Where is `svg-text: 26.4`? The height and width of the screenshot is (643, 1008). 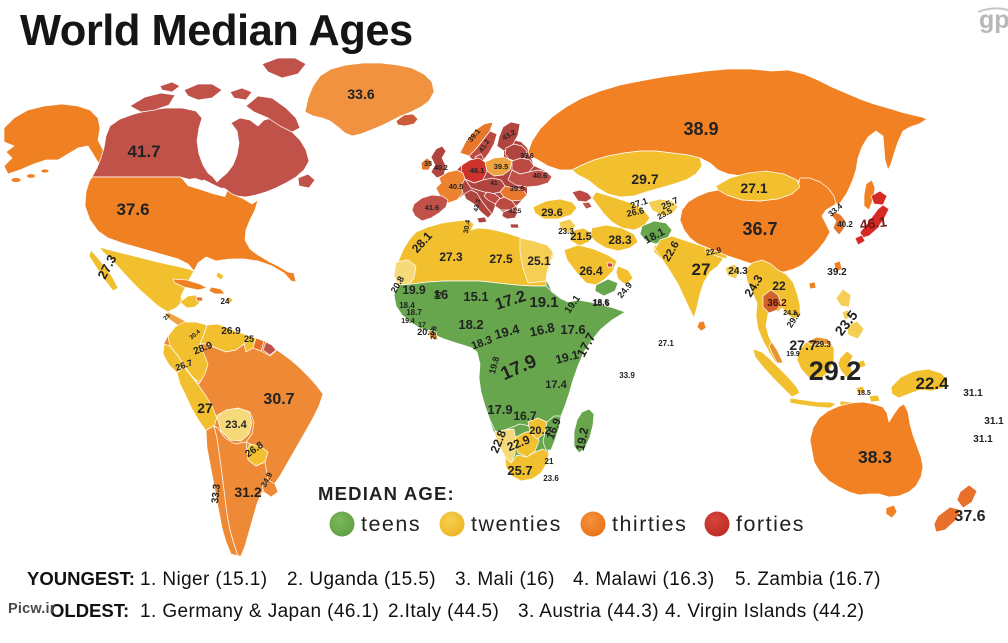
svg-text: 26.4 is located at coordinates (591, 271).